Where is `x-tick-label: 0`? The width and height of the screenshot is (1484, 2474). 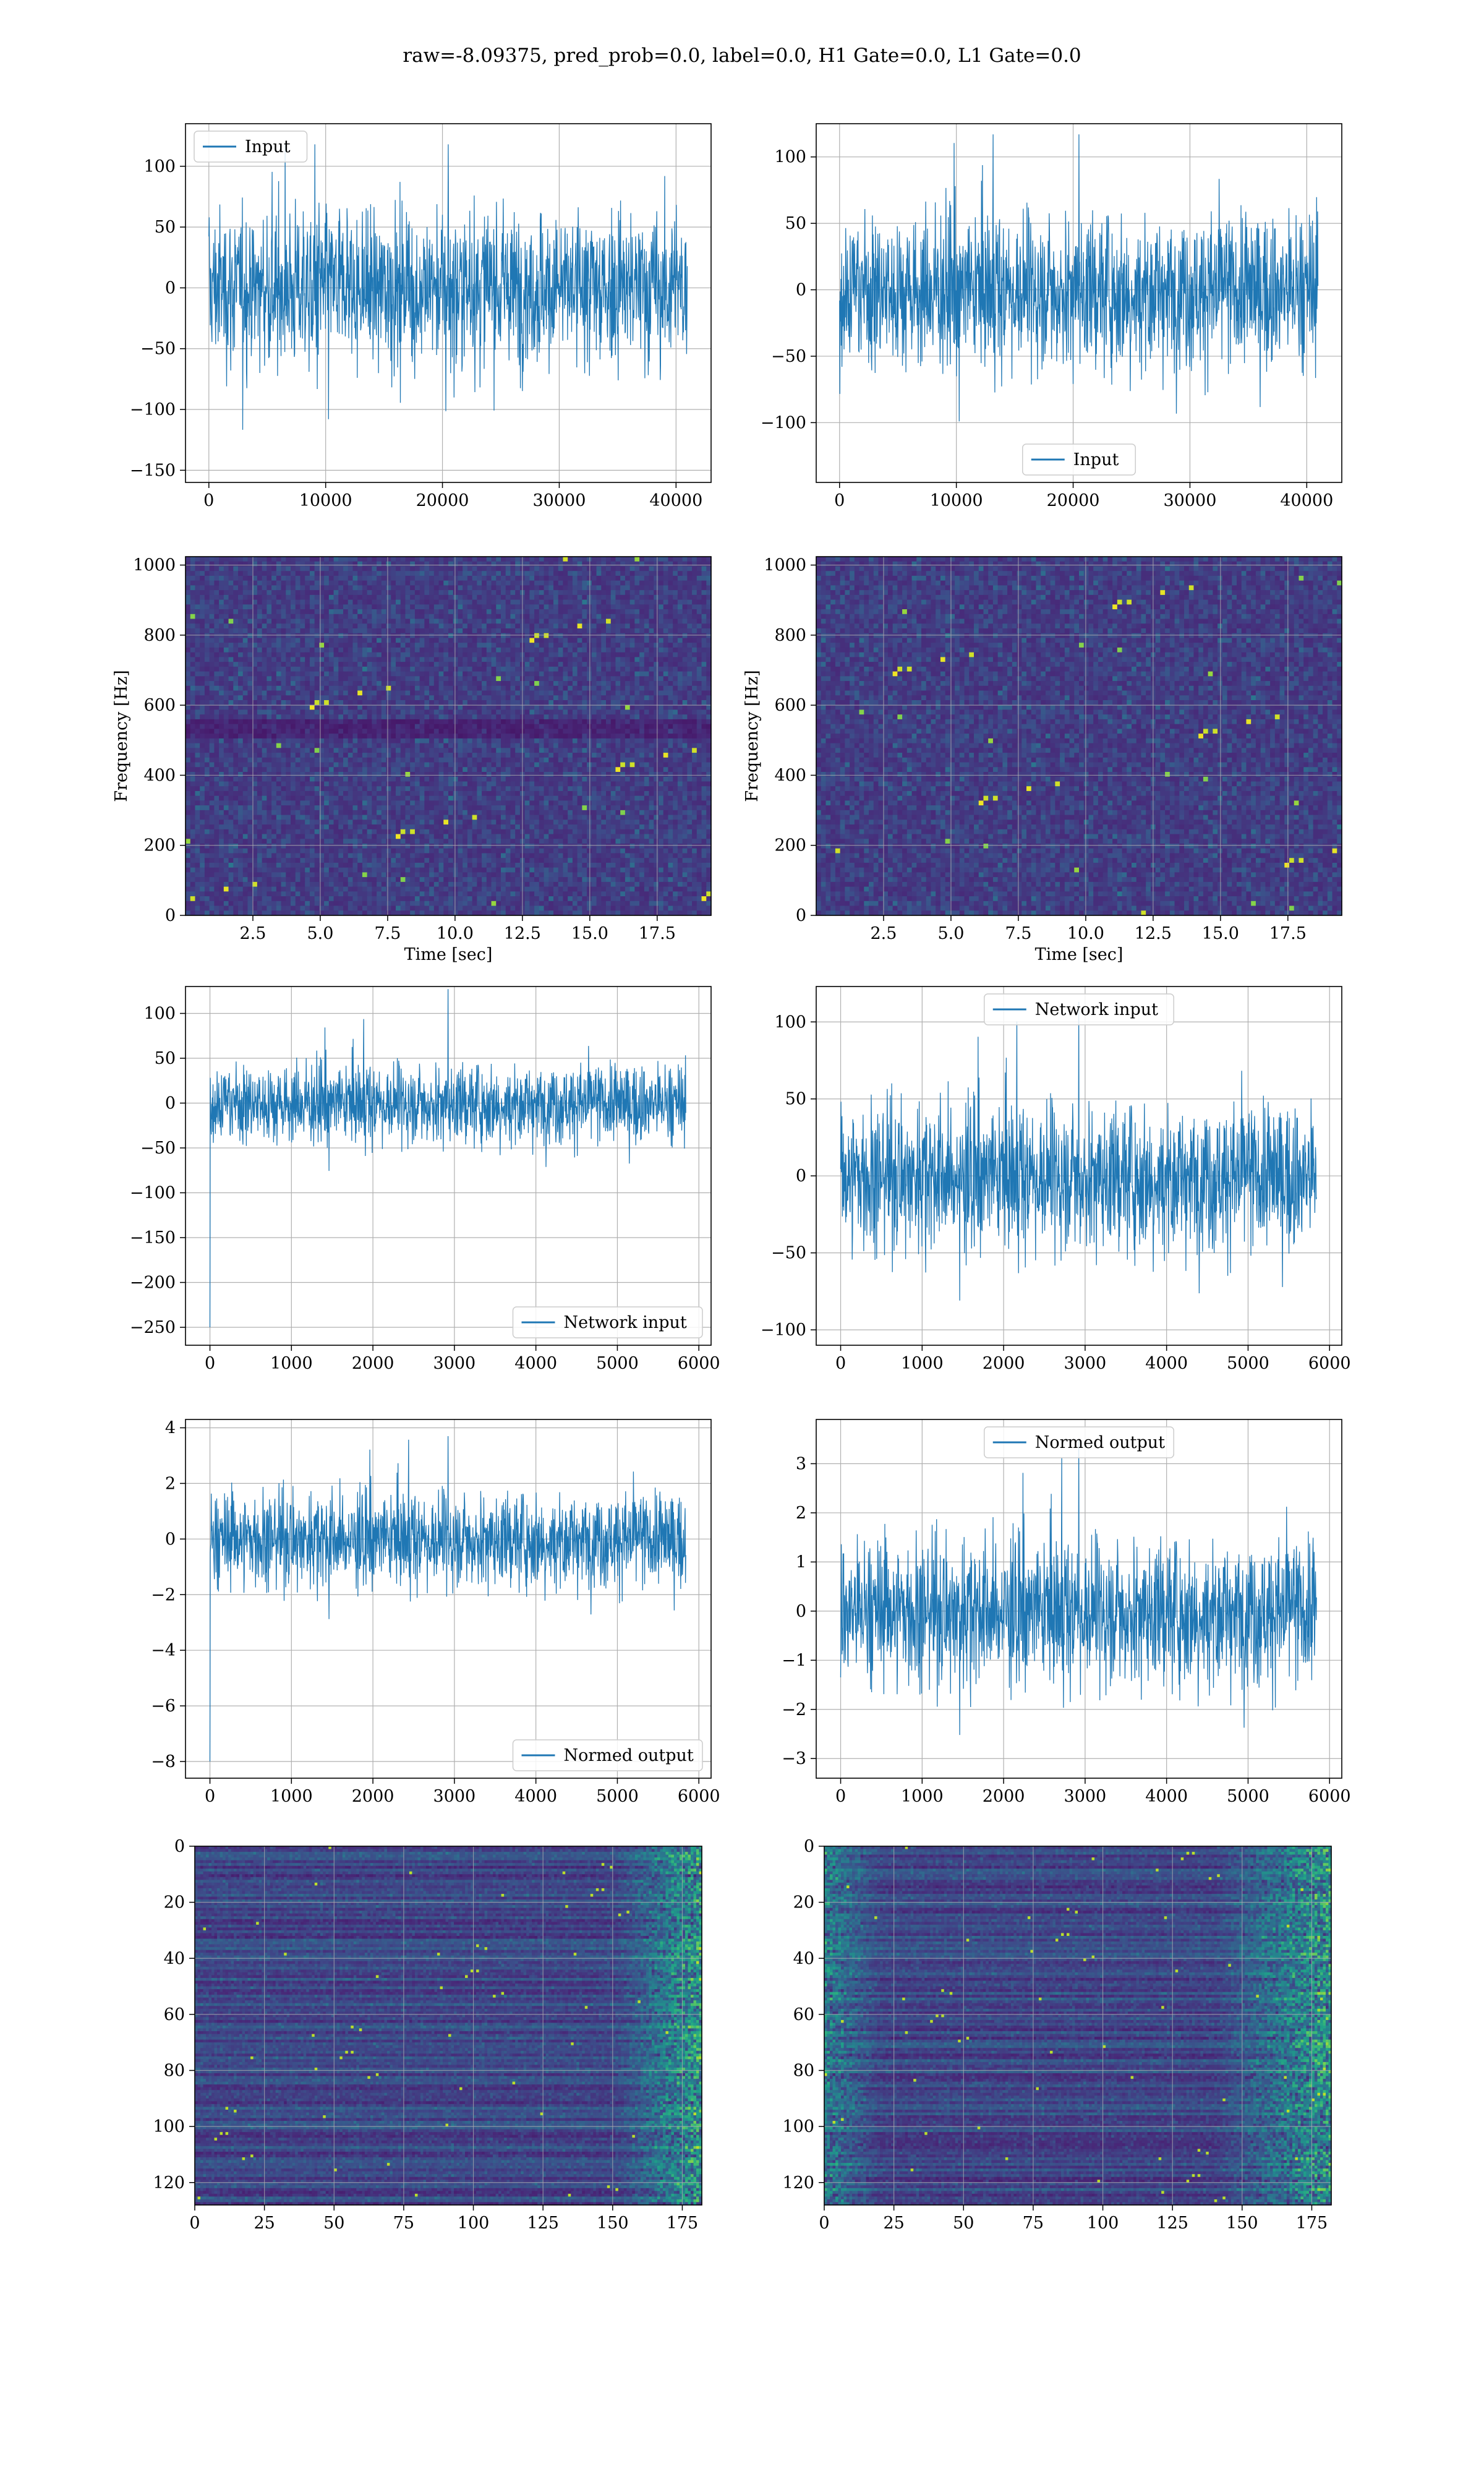 x-tick-label: 0 is located at coordinates (839, 500).